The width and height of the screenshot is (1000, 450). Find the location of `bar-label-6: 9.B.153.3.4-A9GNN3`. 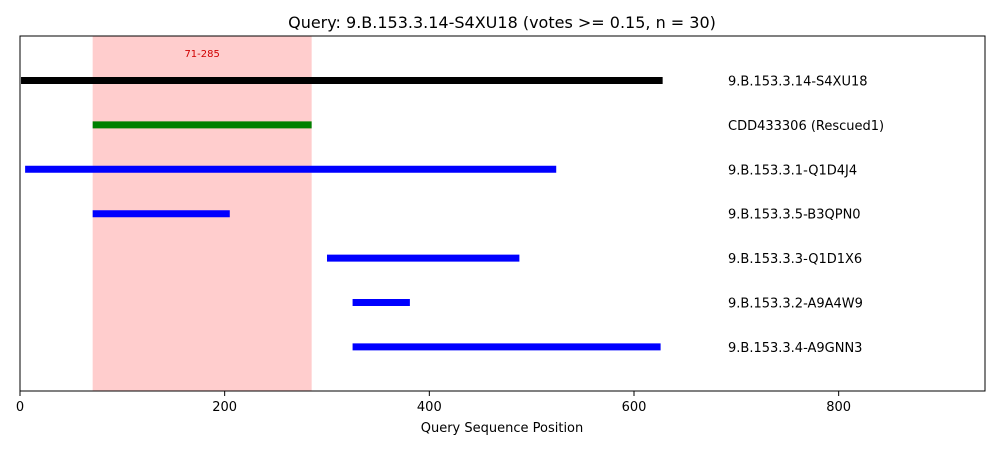

bar-label-6: 9.B.153.3.4-A9GNN3 is located at coordinates (795, 348).